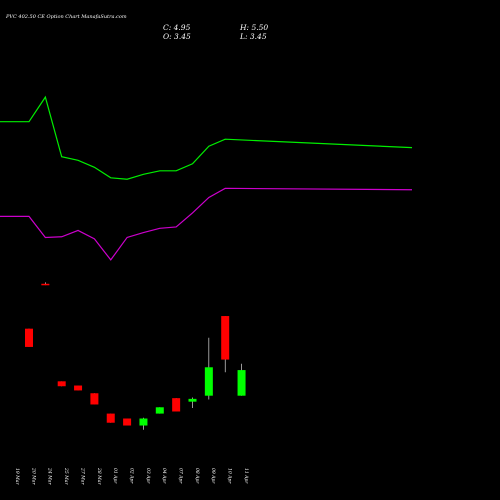  I want to click on x-tick-label: 28 Mar, so click(99, 476).